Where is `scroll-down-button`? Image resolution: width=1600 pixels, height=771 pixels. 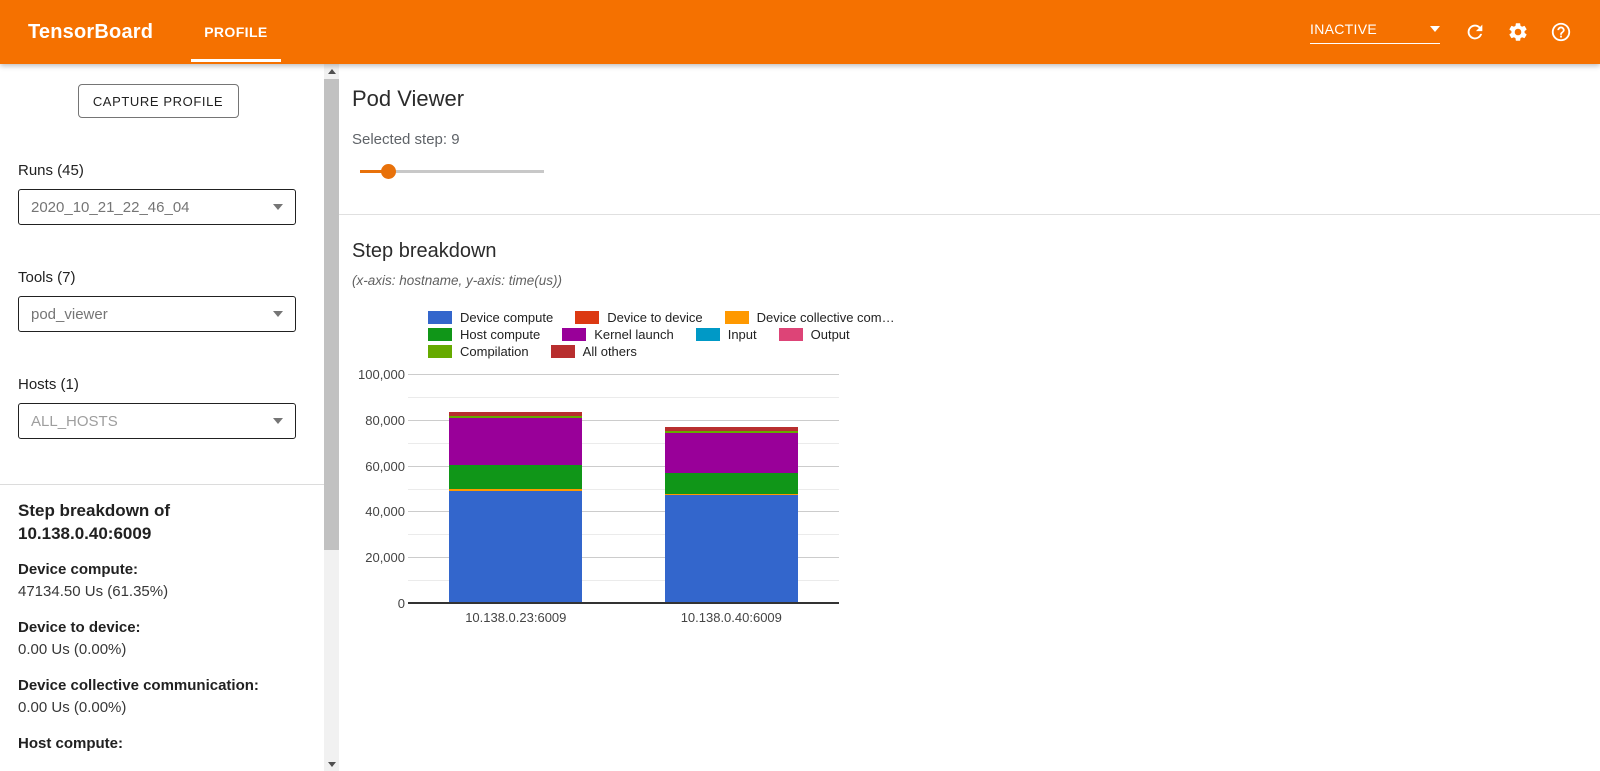 scroll-down-button is located at coordinates (331, 764).